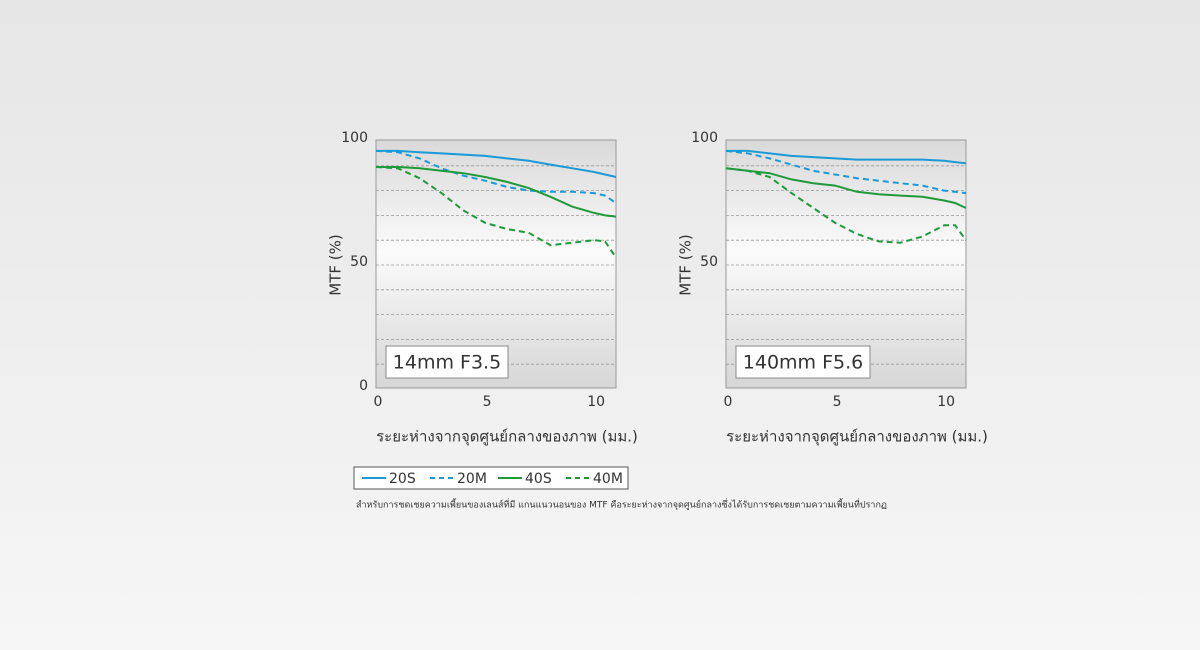  Describe the element at coordinates (491, 478) in the screenshot. I see `legend-box` at that location.